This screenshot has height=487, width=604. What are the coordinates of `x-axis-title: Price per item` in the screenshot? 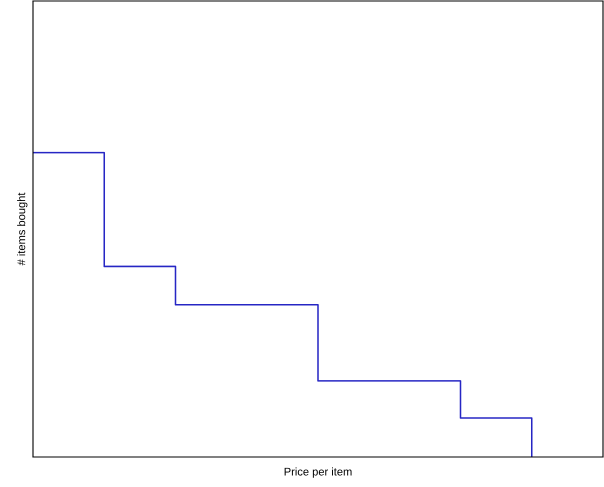 It's located at (318, 472).